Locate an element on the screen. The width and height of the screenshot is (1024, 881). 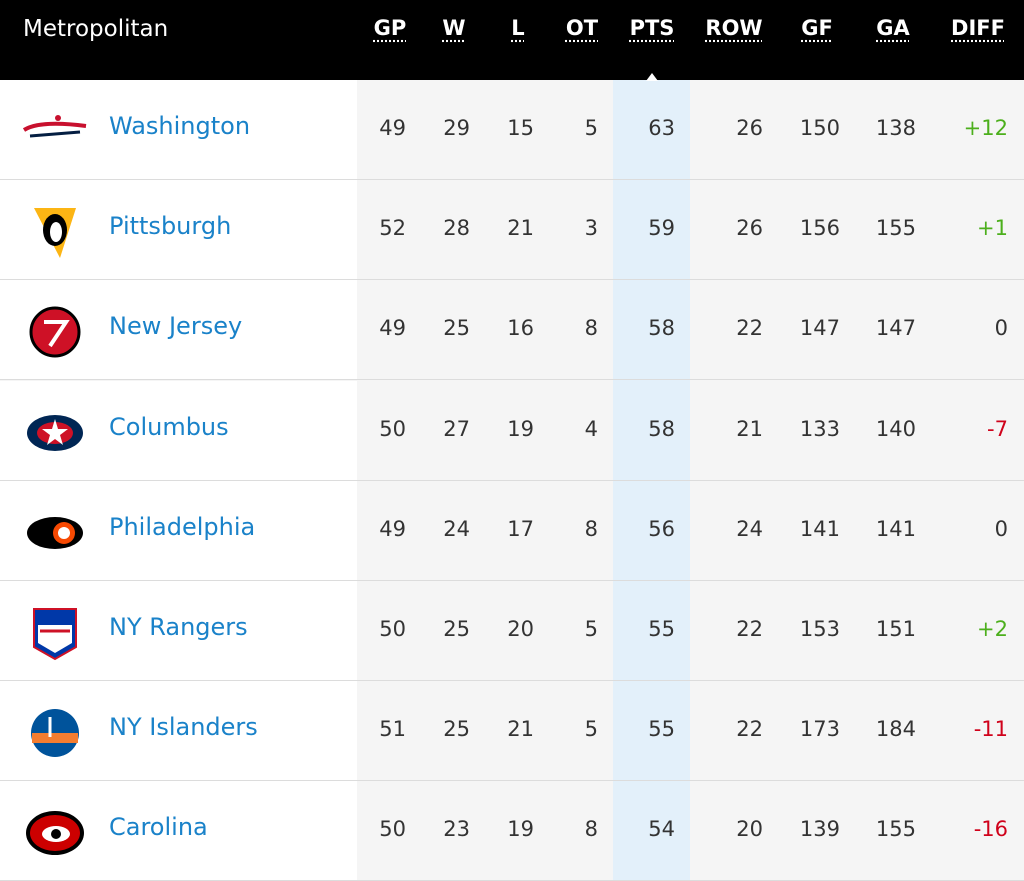
stat-value: 184 is located at coordinates (895, 729).